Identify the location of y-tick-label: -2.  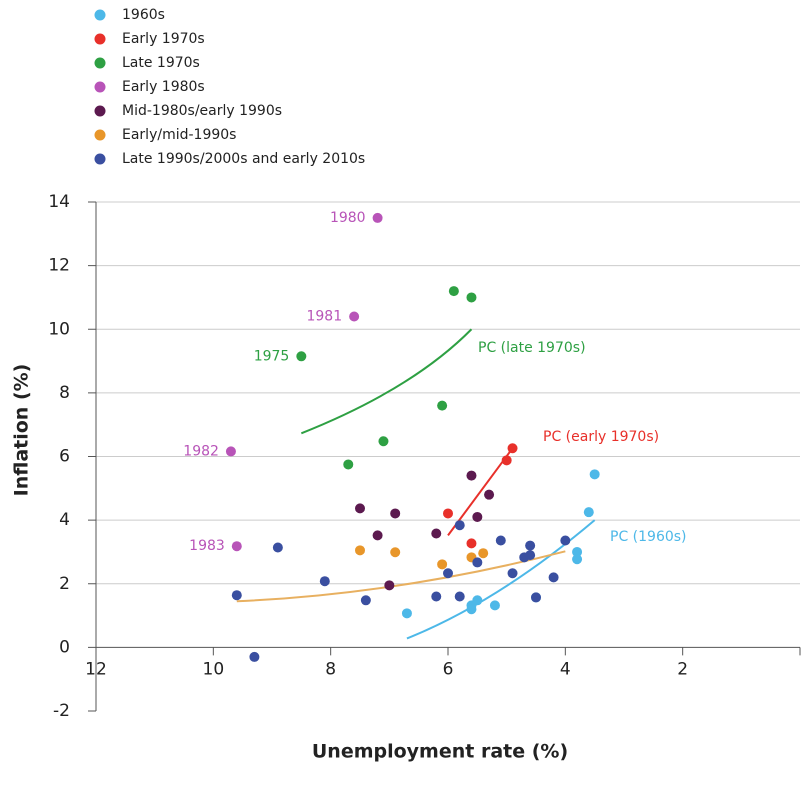
(61, 711).